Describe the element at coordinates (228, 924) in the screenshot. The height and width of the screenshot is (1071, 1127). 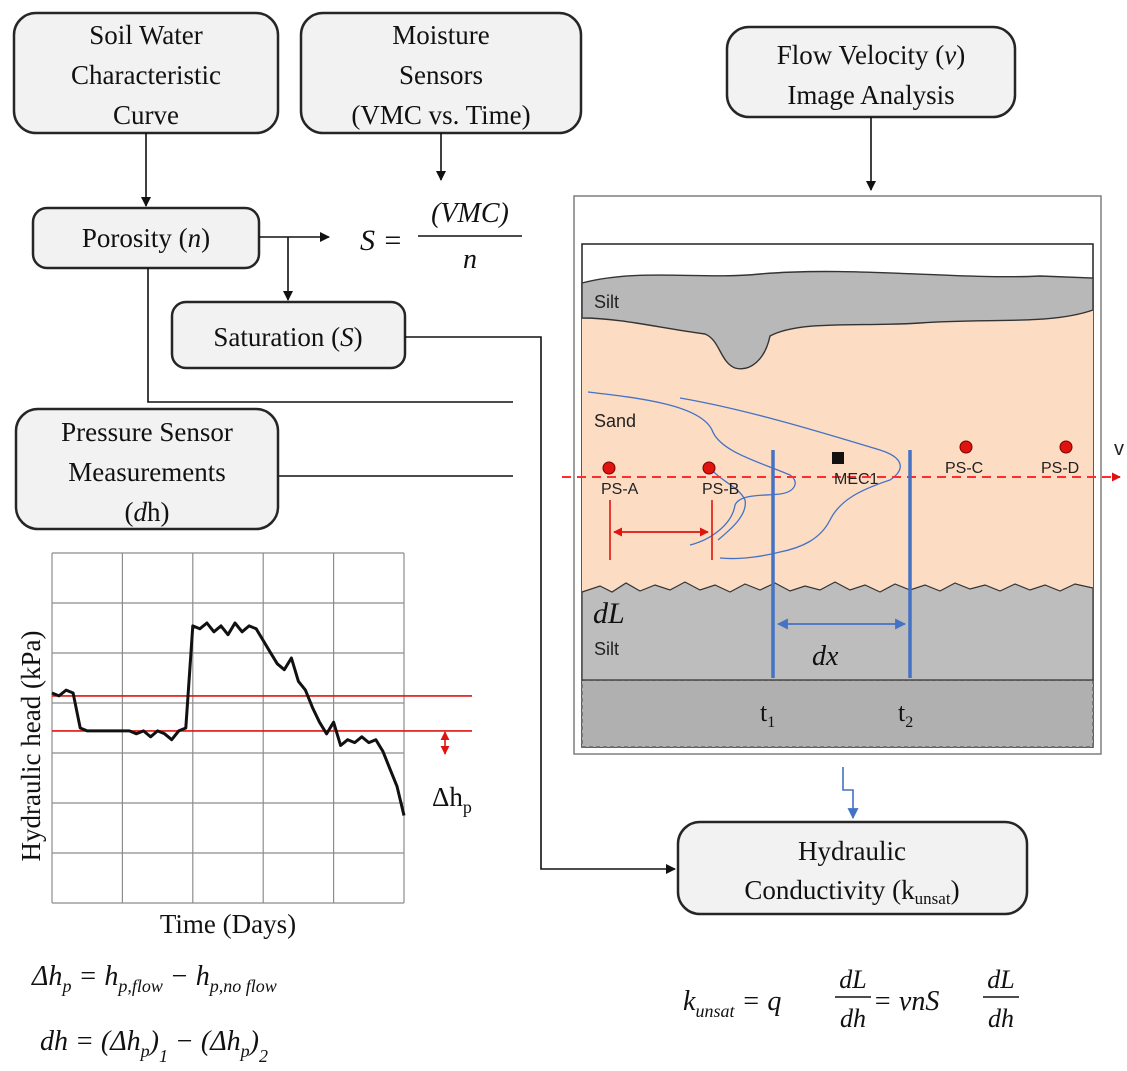
I see `chart-x-axis-label: Time (Days)` at that location.